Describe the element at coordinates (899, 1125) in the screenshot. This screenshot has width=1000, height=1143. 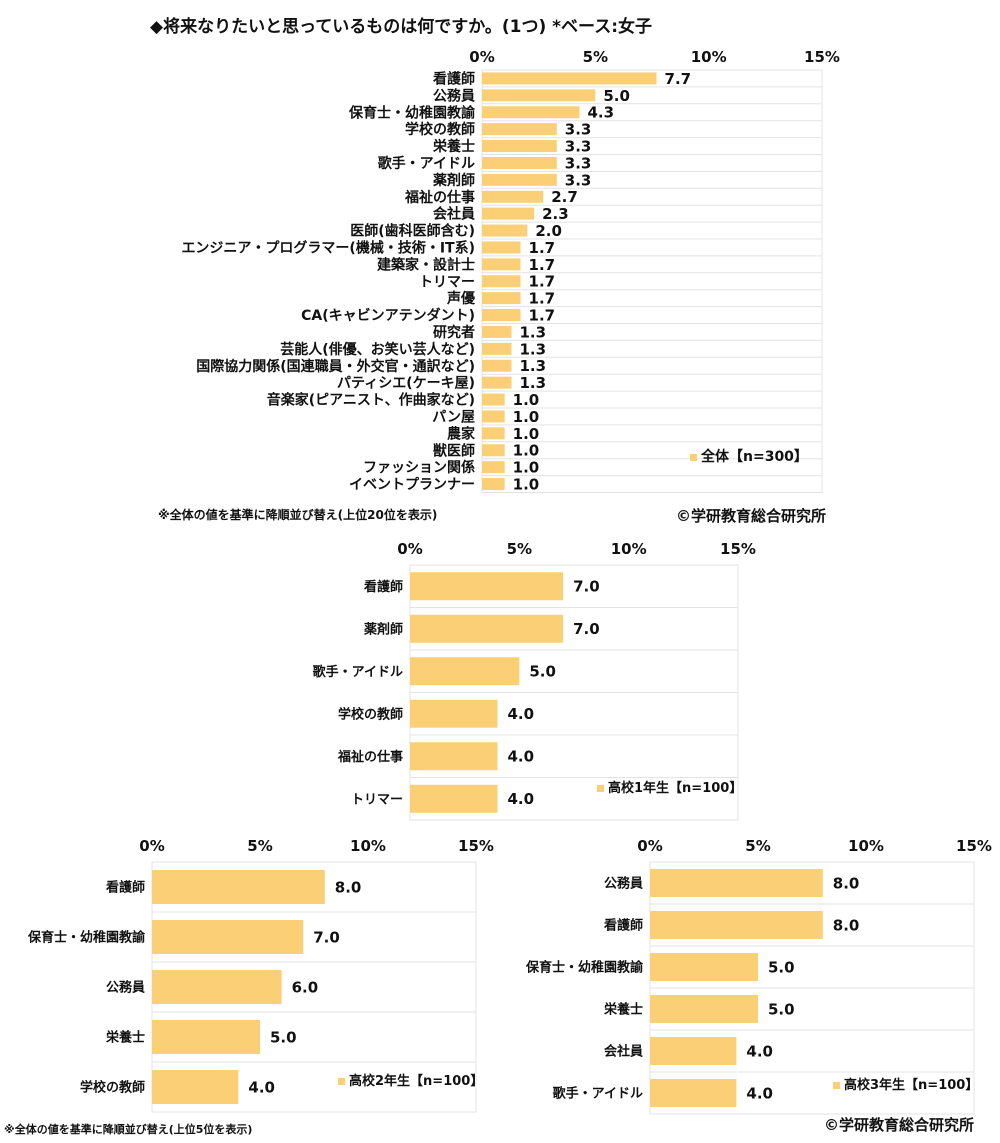
I see `copyright-bottom: ©学研教育総合研究所` at that location.